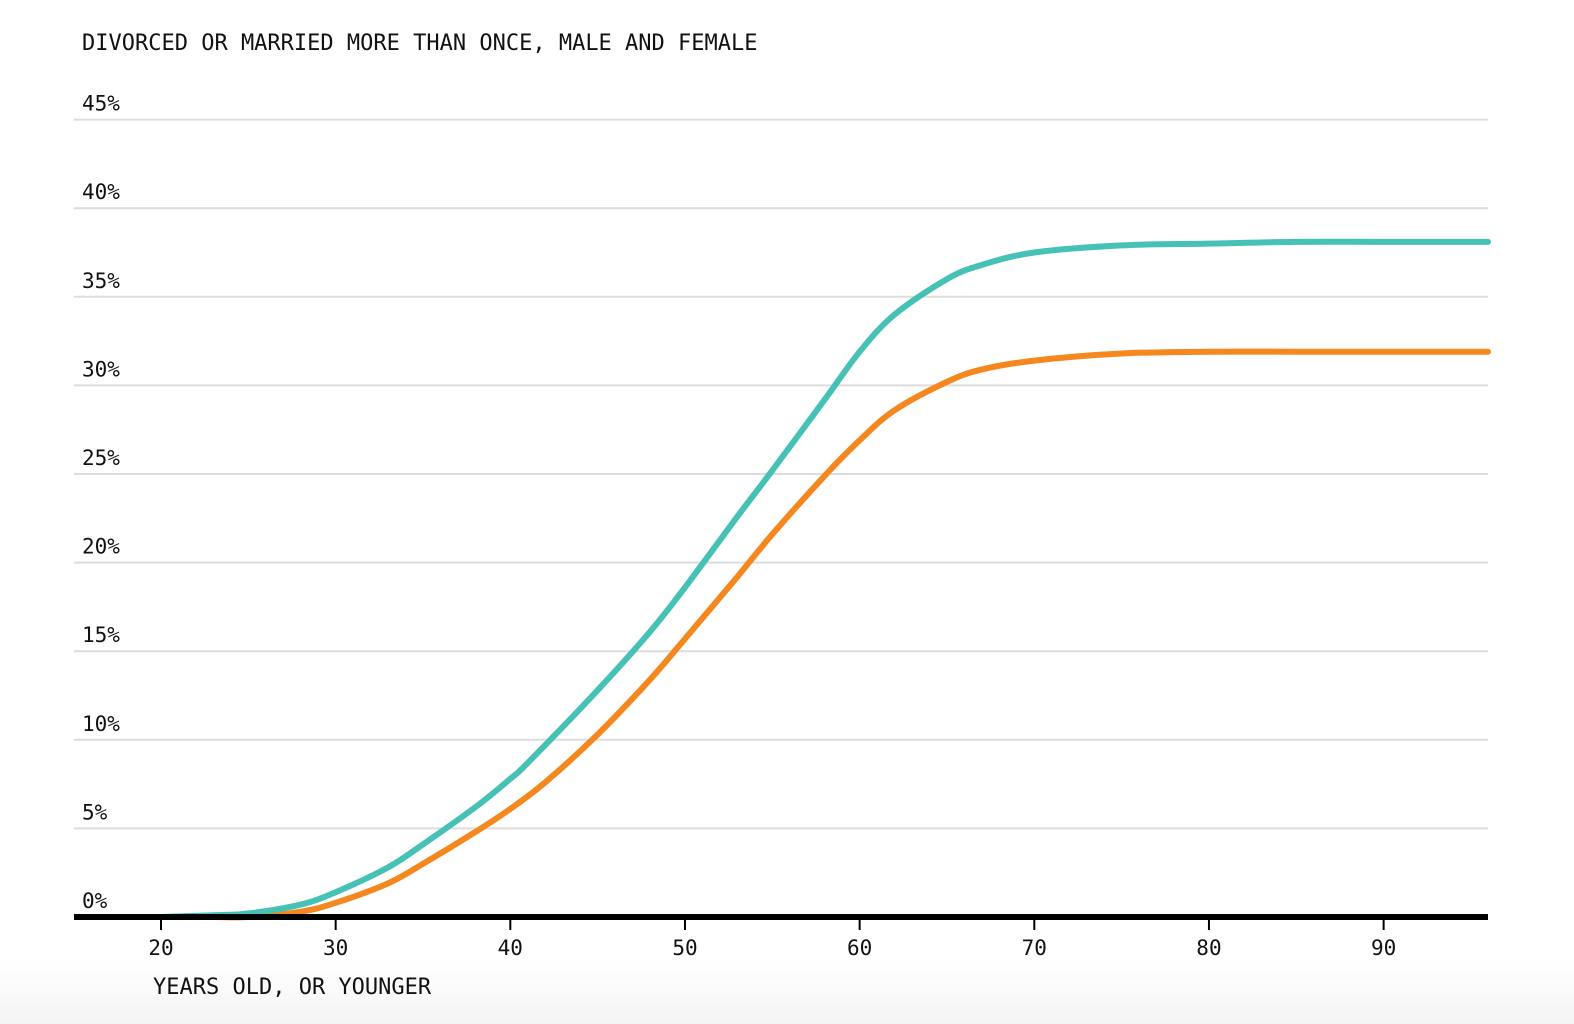  I want to click on y-tick-label: 35%, so click(101, 281).